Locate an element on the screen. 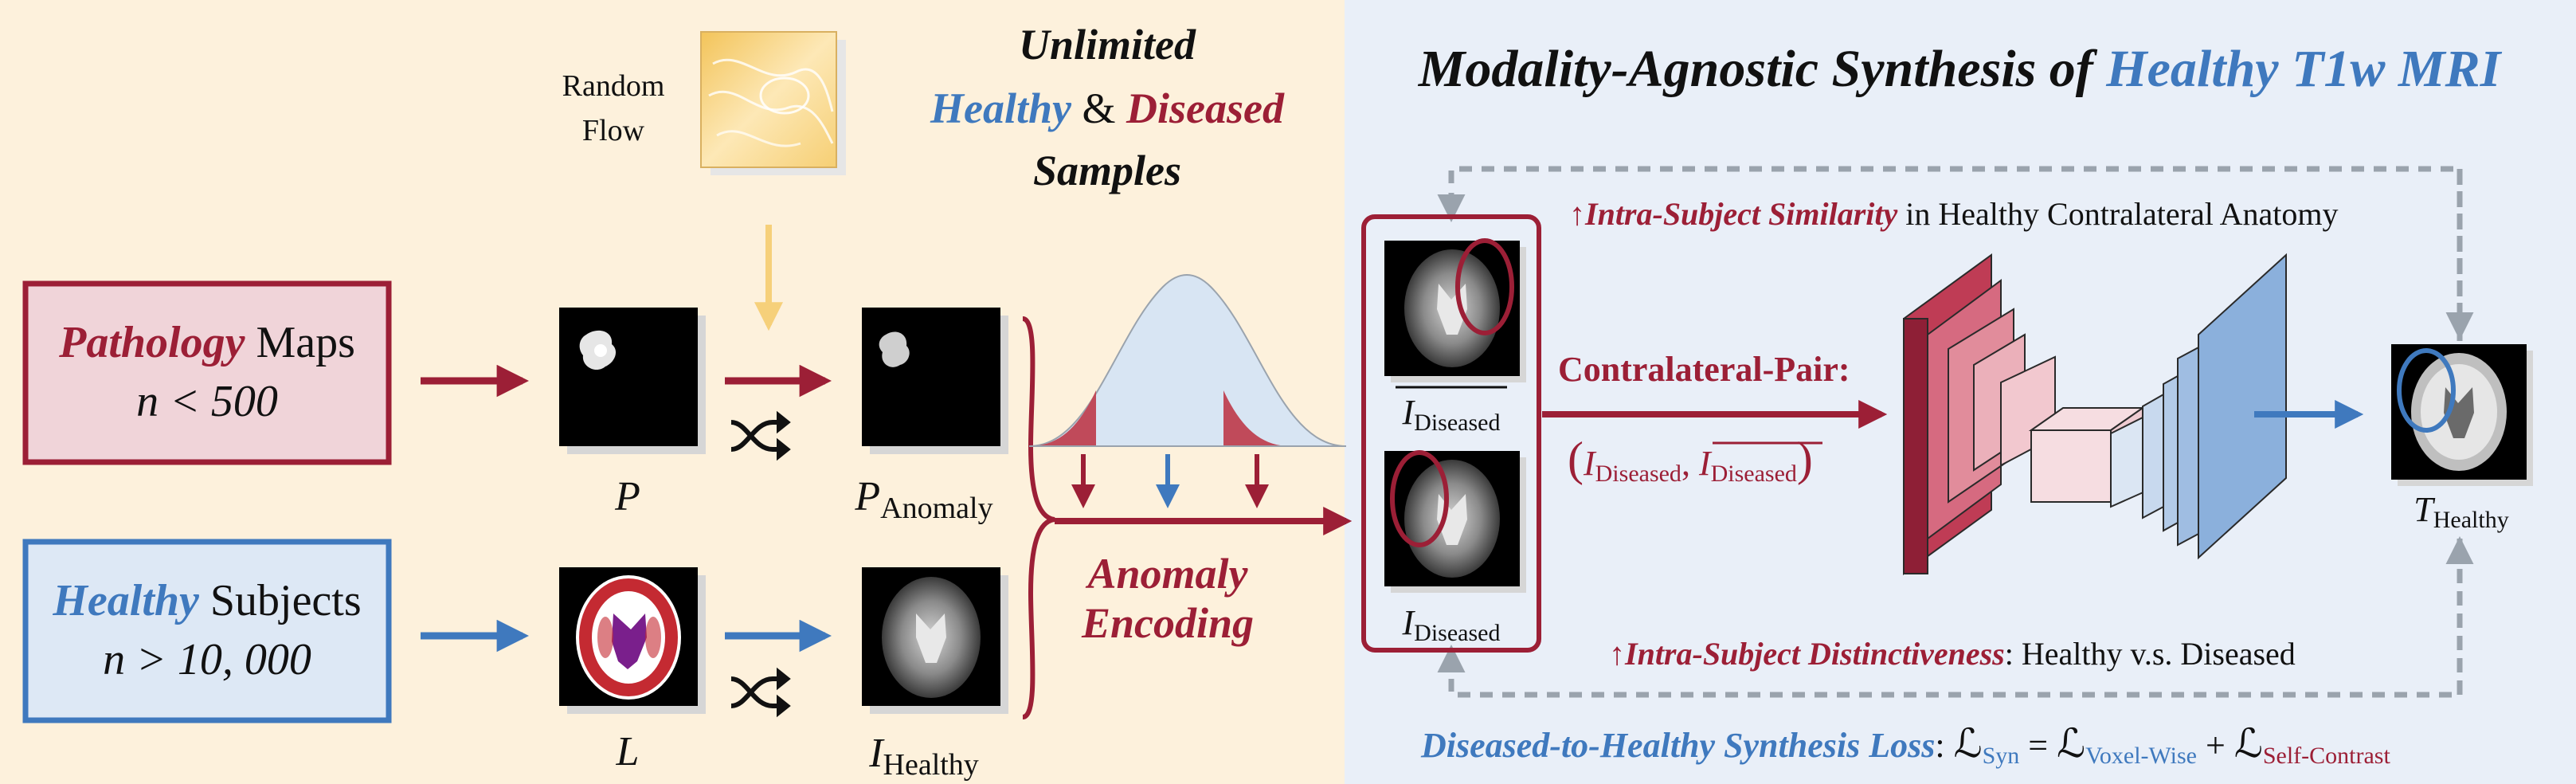 The height and width of the screenshot is (784, 2576). output-sub: Healthy is located at coordinates (2471, 520).